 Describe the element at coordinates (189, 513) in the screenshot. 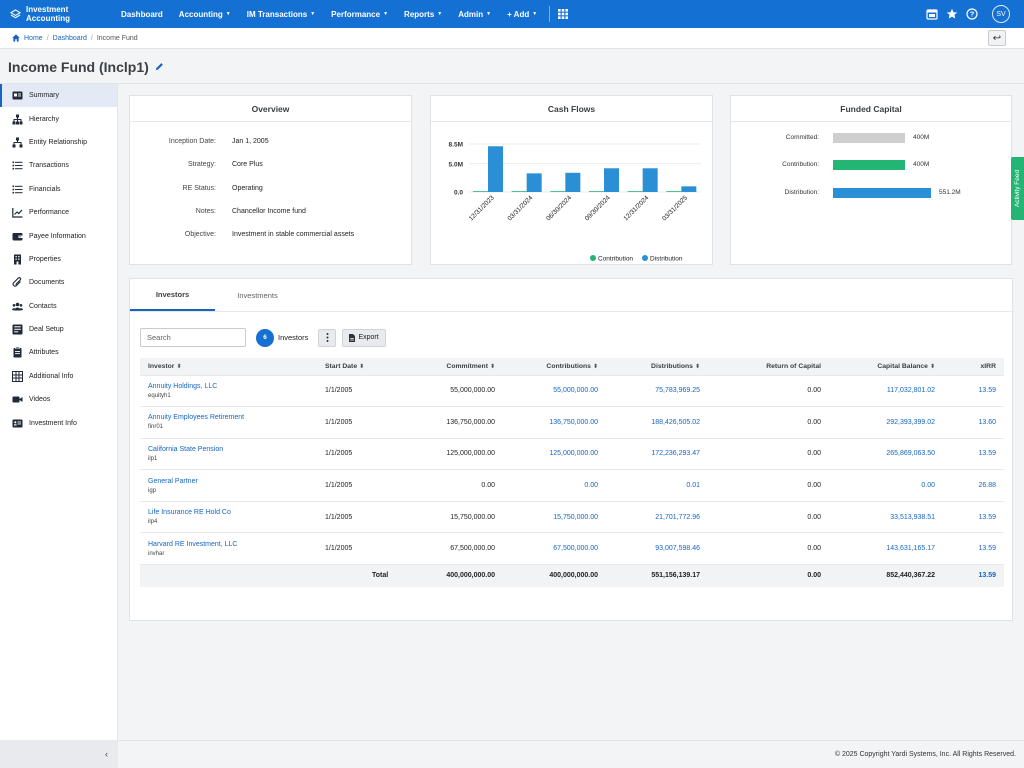

I see `investor-name-link: Life Insurance RE Hold Co` at that location.